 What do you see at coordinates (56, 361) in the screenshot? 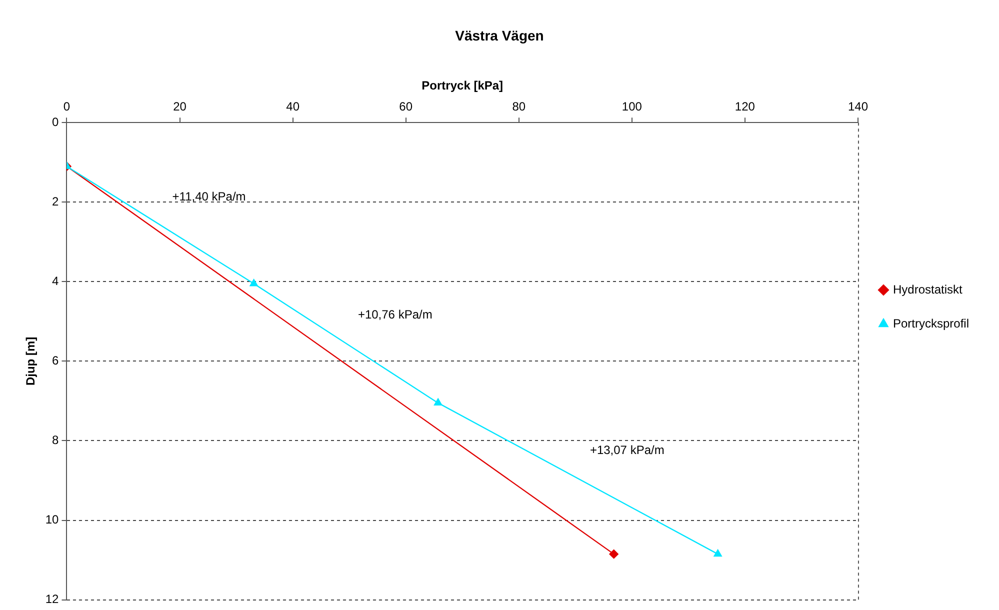
I see `y-tick-label: 6` at bounding box center [56, 361].